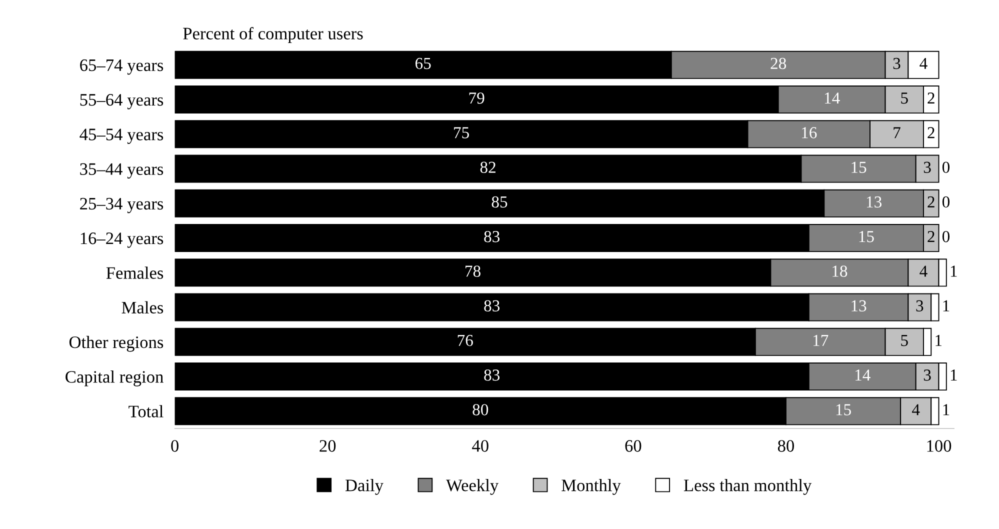 The height and width of the screenshot is (529, 999). Describe the element at coordinates (480, 446) in the screenshot. I see `x-tick-label: 40` at that location.